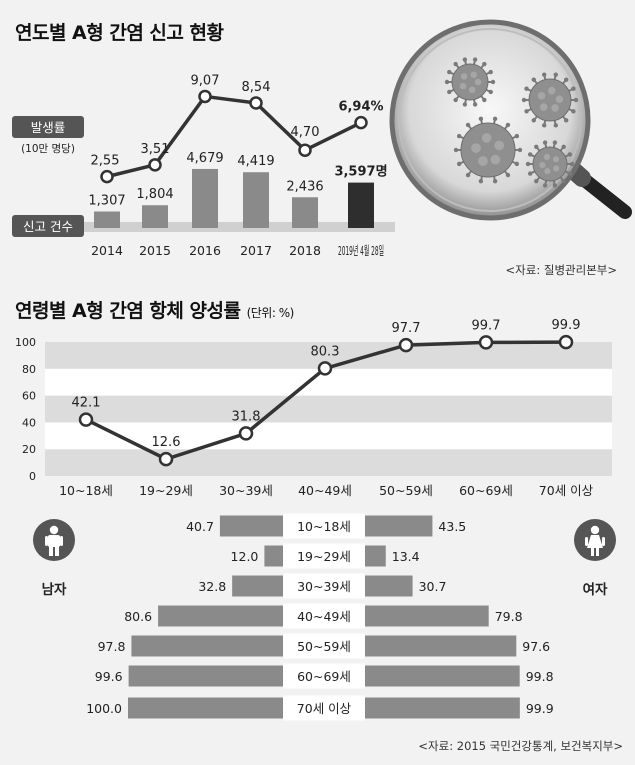  What do you see at coordinates (486, 325) in the screenshot?
I see `seropositivity-value-label: 99.7` at bounding box center [486, 325].